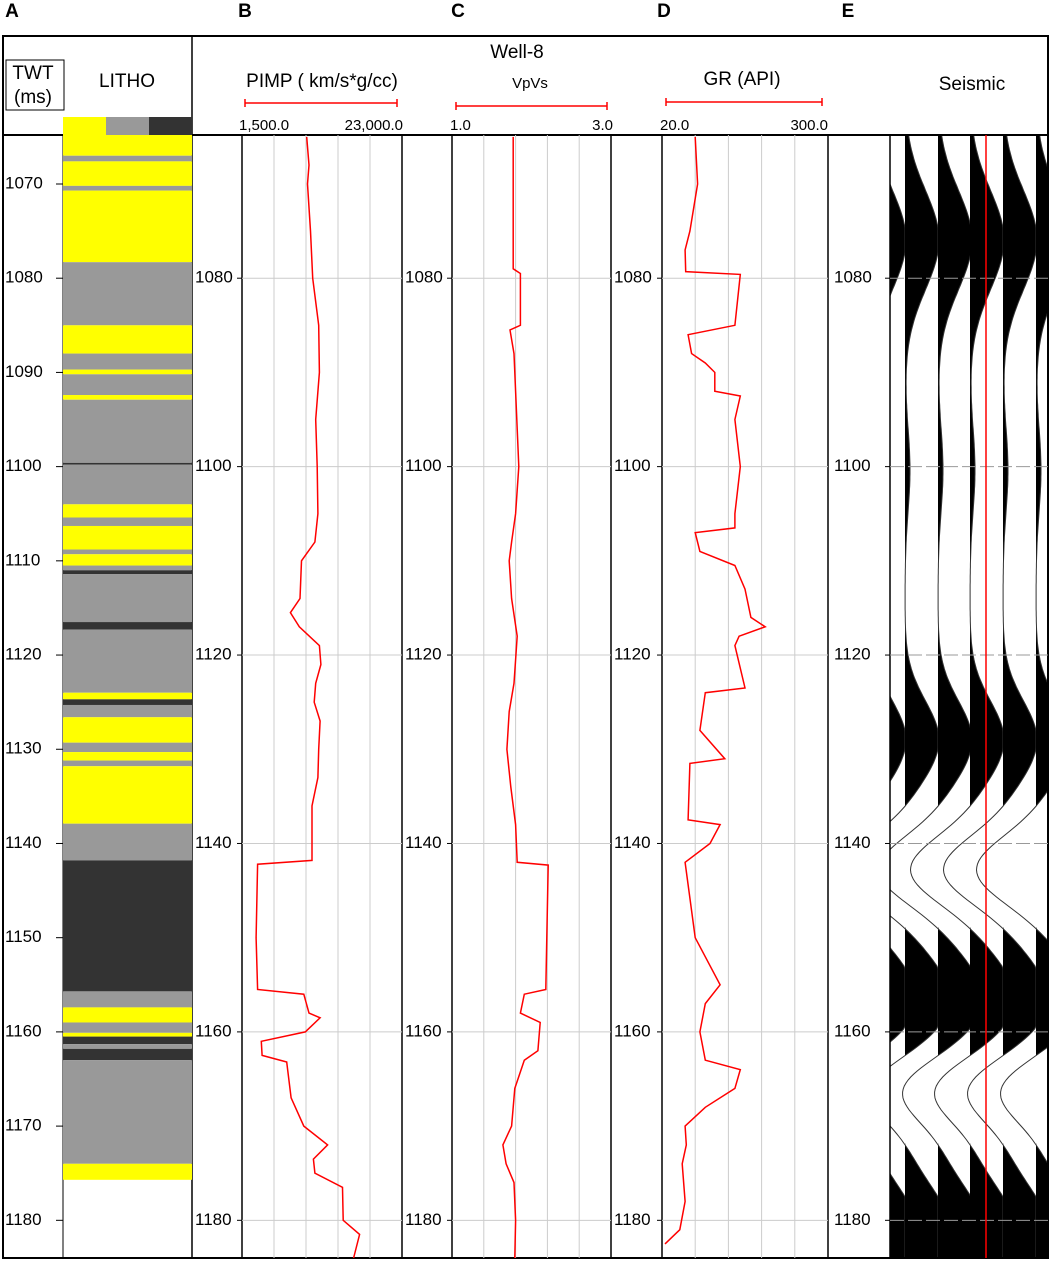 The width and height of the screenshot is (1052, 1263). What do you see at coordinates (741, 79) in the screenshot?
I see `track-title: GR (API)` at bounding box center [741, 79].